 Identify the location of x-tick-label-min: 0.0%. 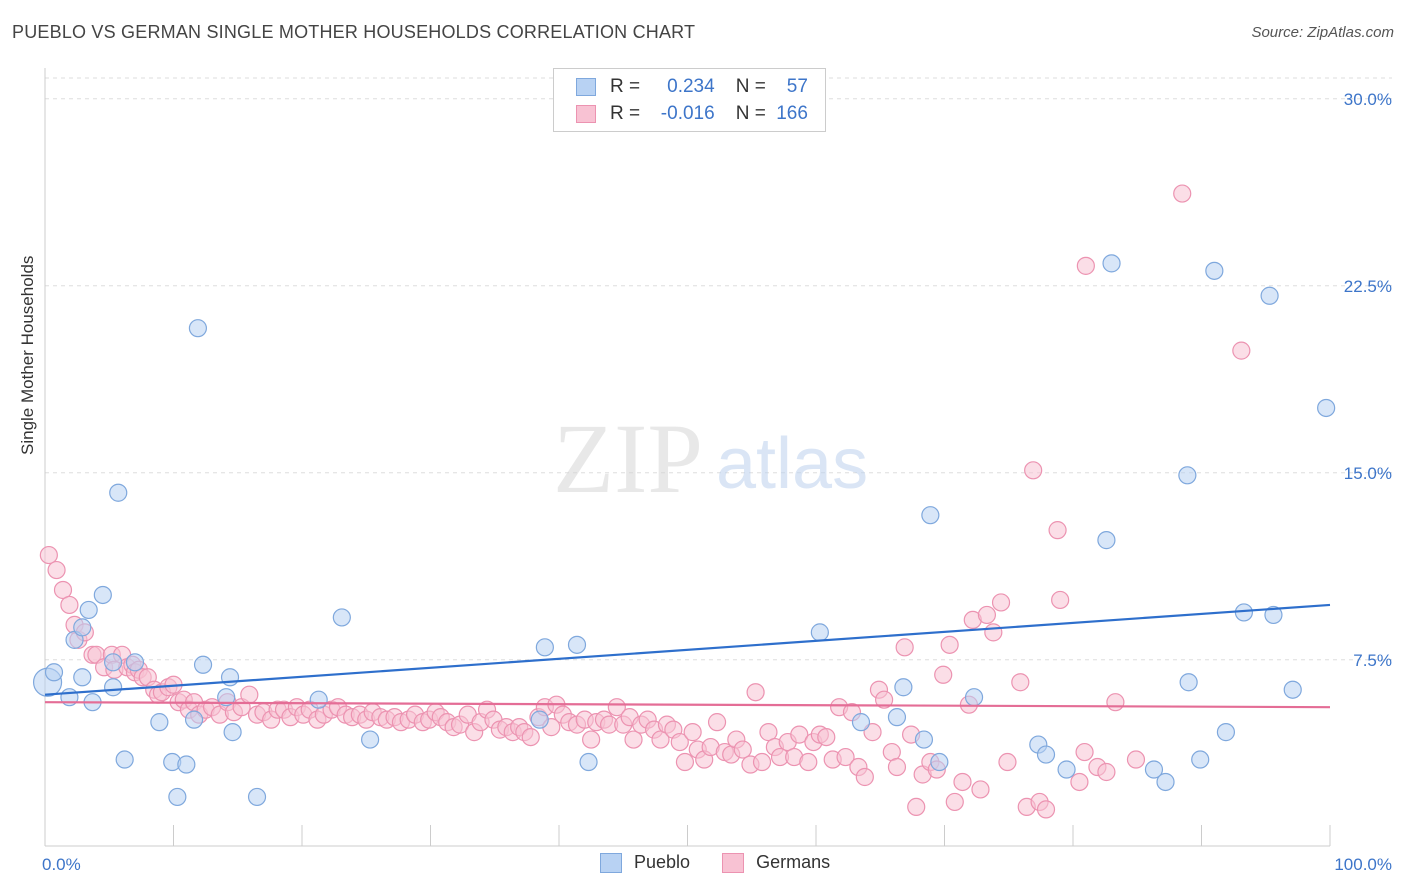
(61, 864).